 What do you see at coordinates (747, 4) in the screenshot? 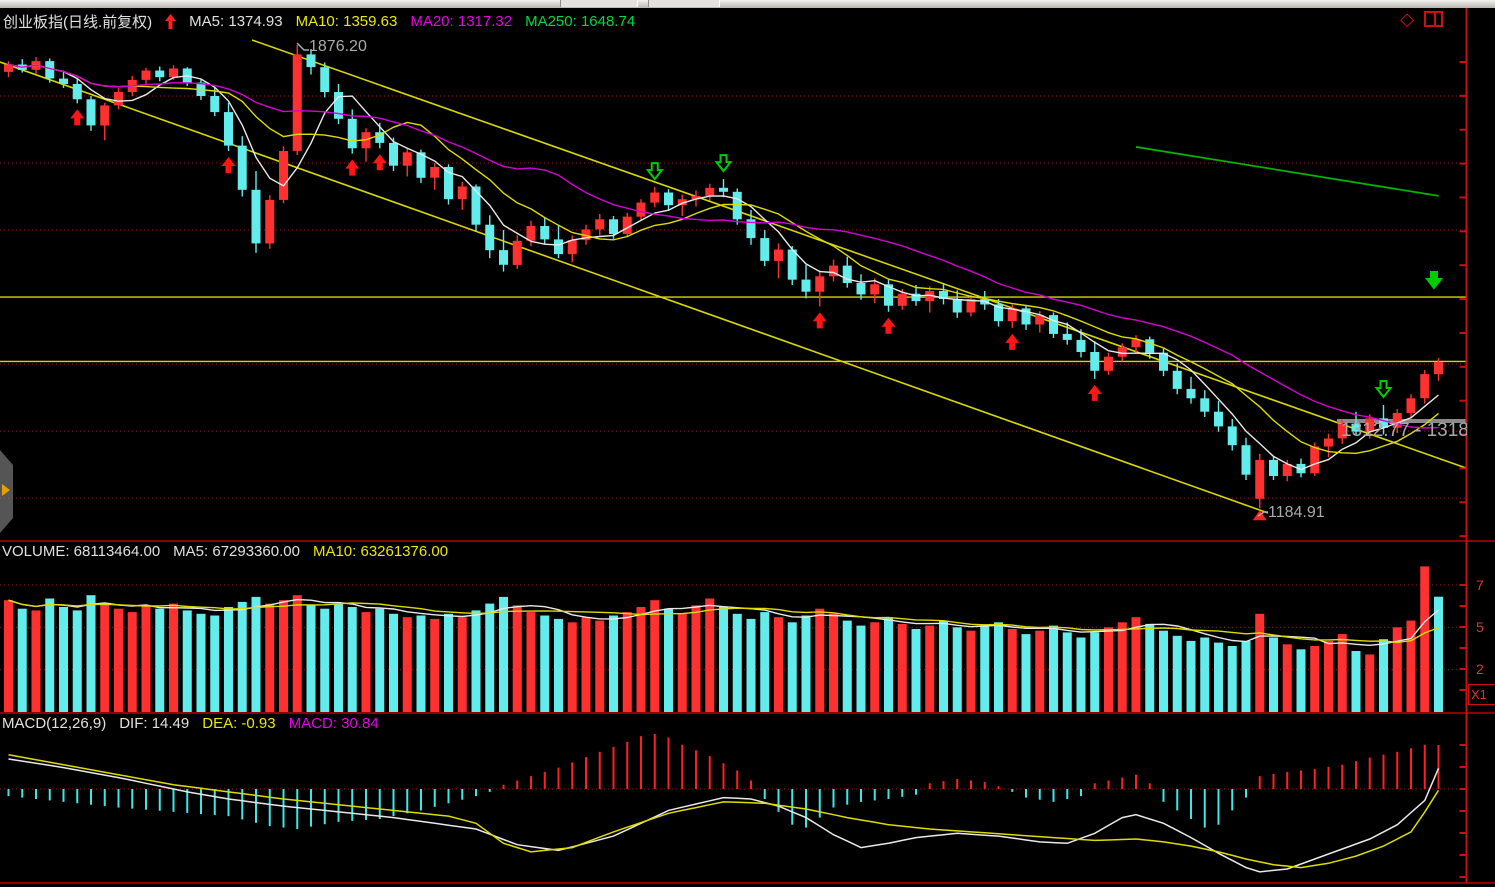
I see `window-top-strip` at bounding box center [747, 4].